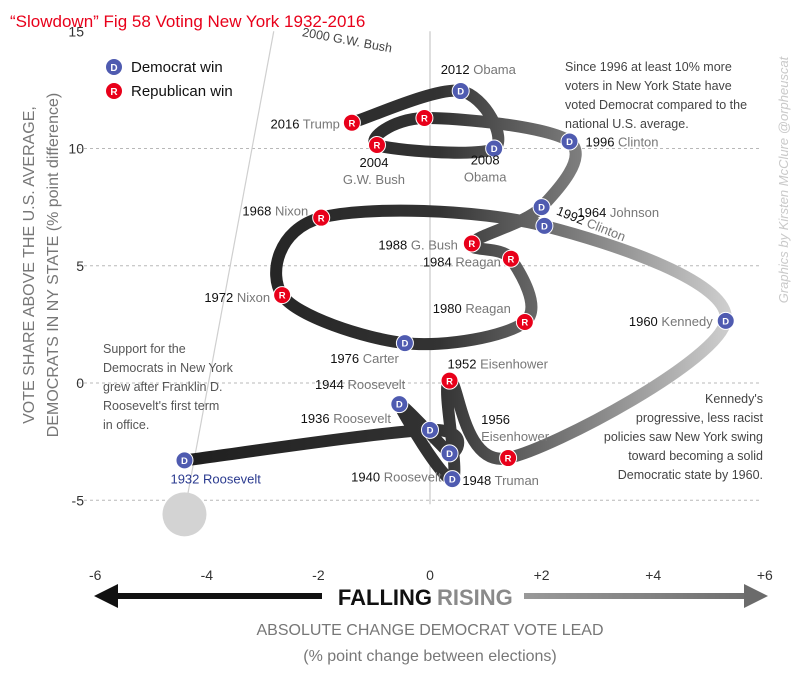 This screenshot has width=800, height=674. I want to click on election-label-year: 1996, so click(602, 141).